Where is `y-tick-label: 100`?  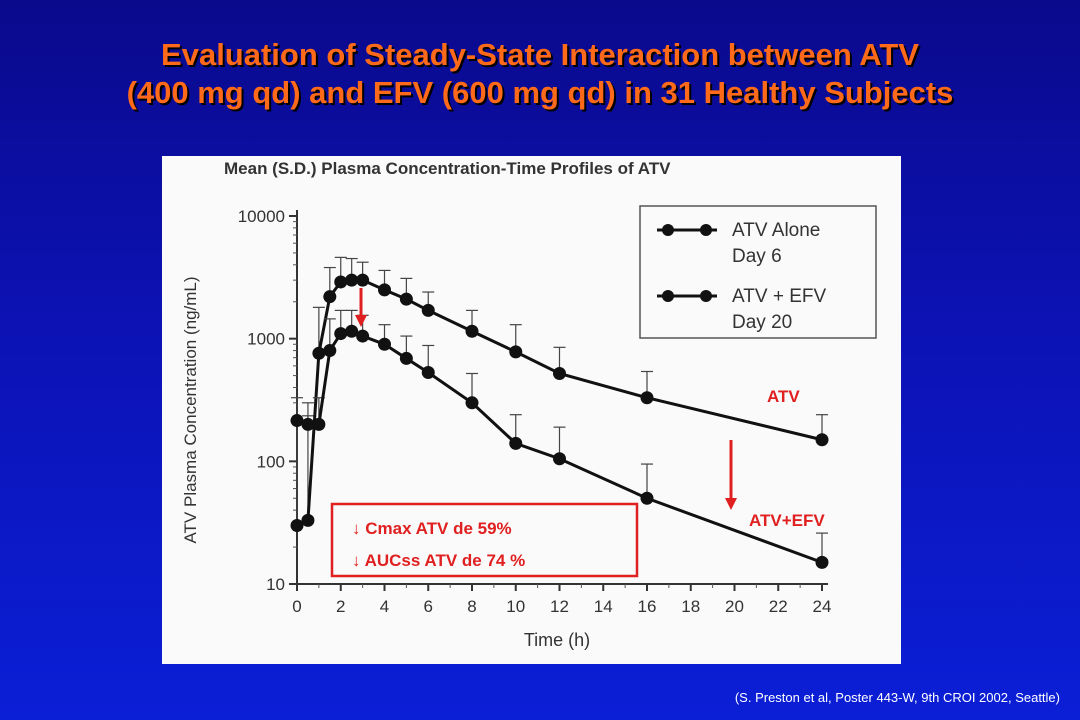
y-tick-label: 100 is located at coordinates (271, 461).